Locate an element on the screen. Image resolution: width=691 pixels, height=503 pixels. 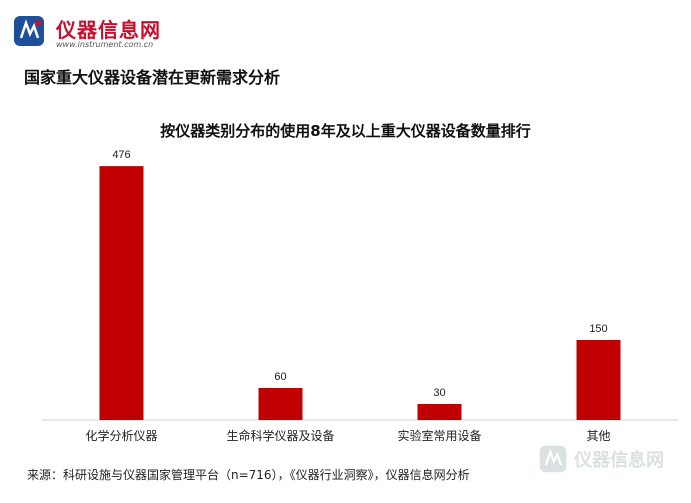
source-note: 来源：科研设施与仪器国家管理平台（n=716），《仪器行业洞察》，仪器信息网分析 is located at coordinates (248, 475).